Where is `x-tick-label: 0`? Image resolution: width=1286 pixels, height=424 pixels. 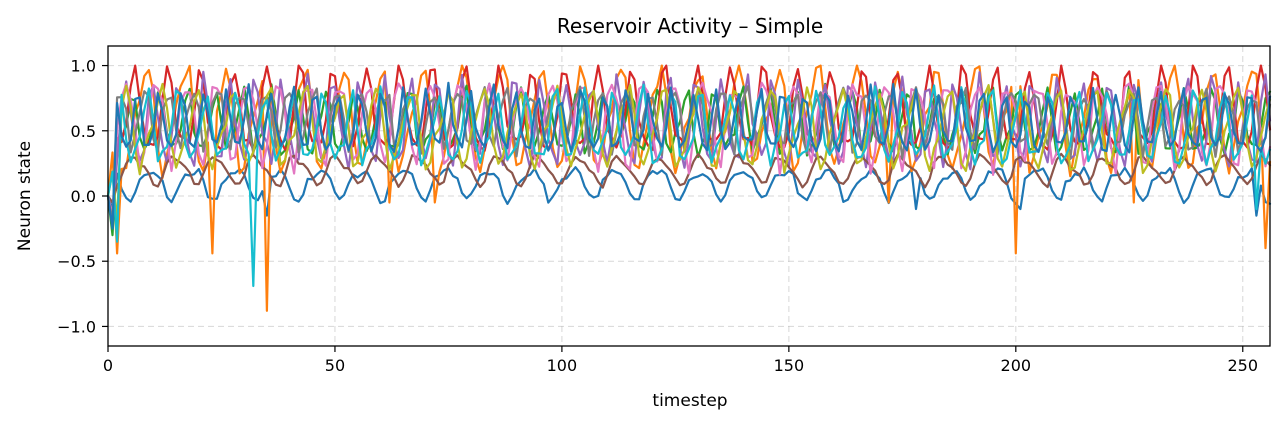
x-tick-label: 0 is located at coordinates (108, 365).